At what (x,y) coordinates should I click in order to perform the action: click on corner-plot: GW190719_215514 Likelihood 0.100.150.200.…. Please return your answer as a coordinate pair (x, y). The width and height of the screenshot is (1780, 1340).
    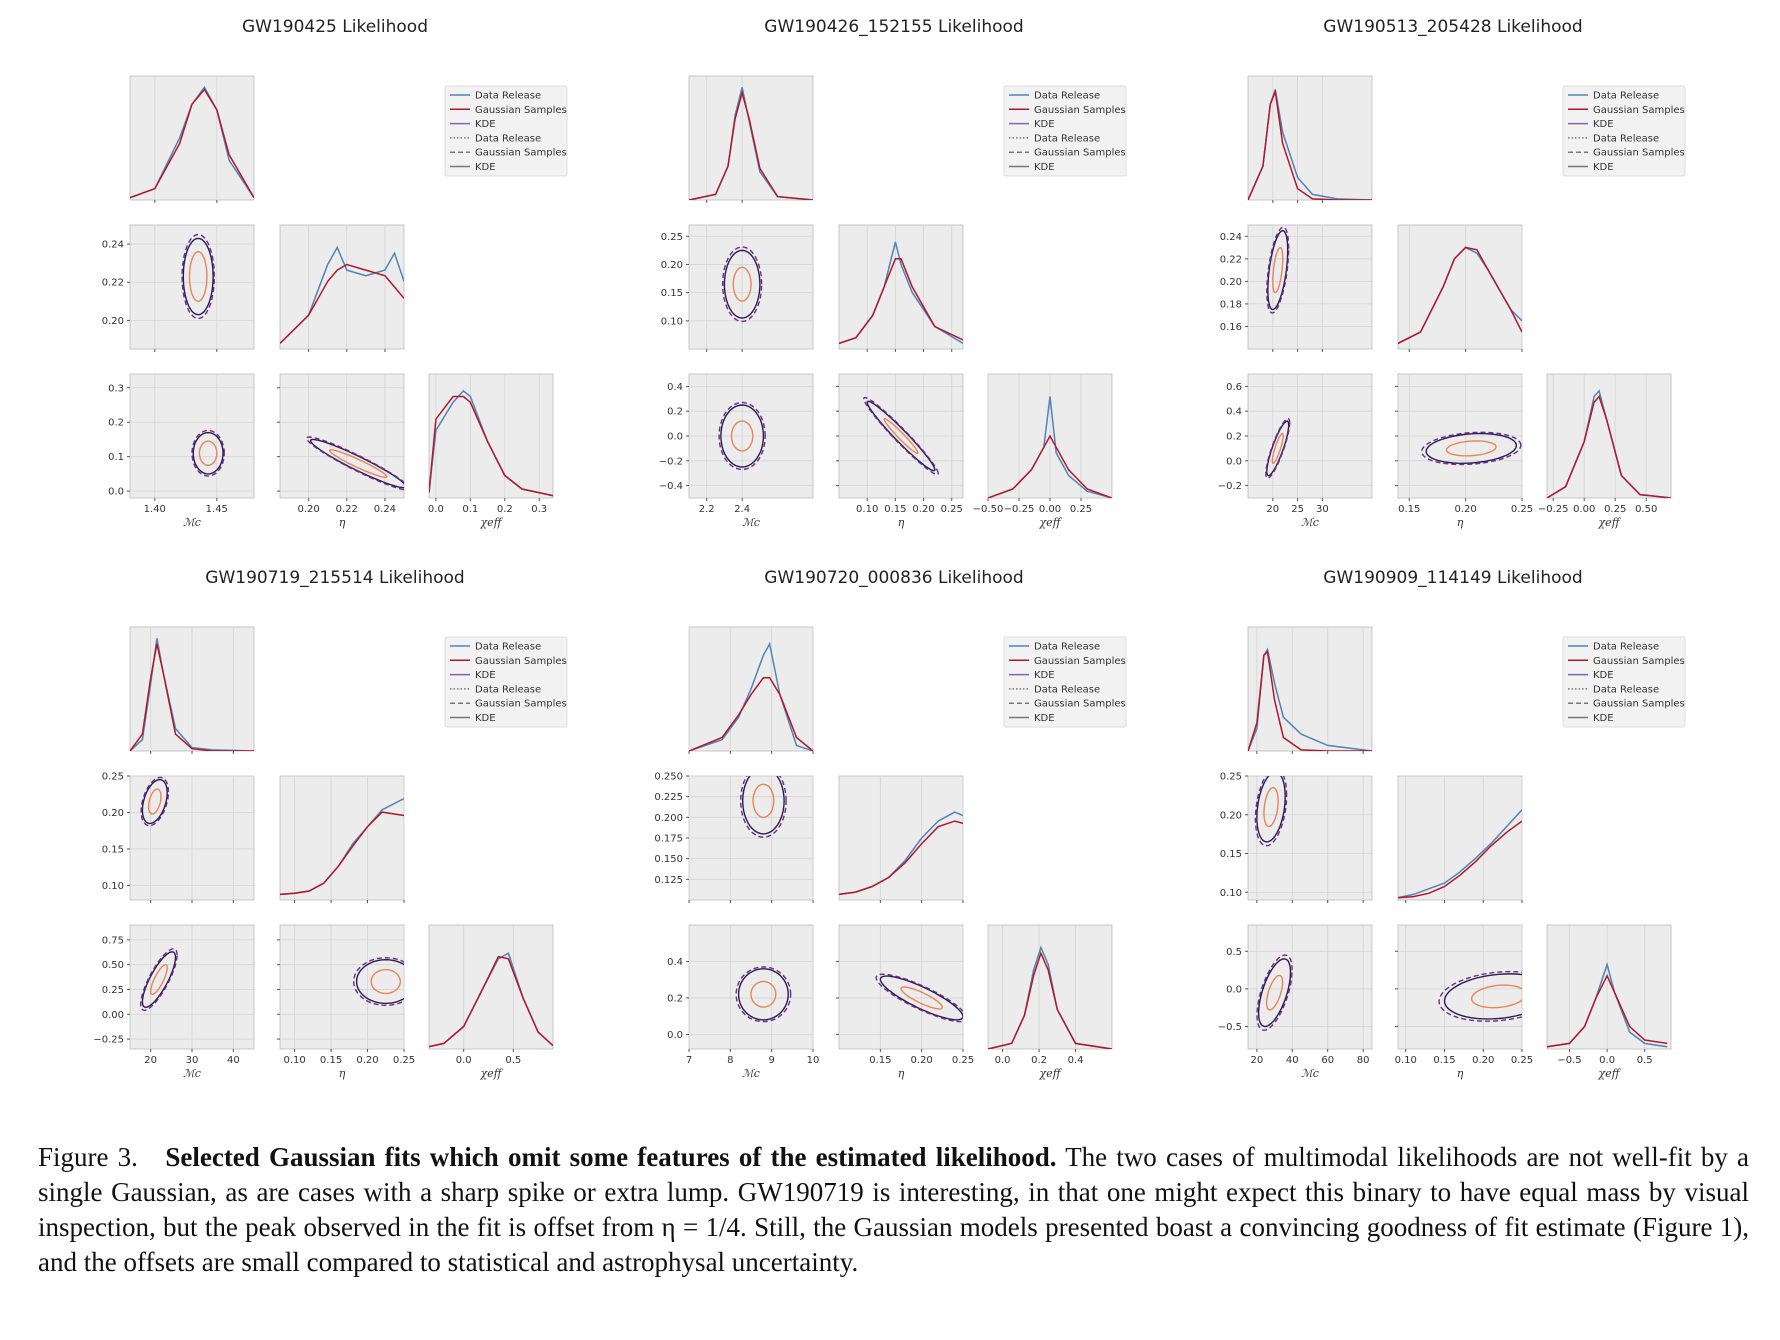
    Looking at the image, I should click on (330, 824).